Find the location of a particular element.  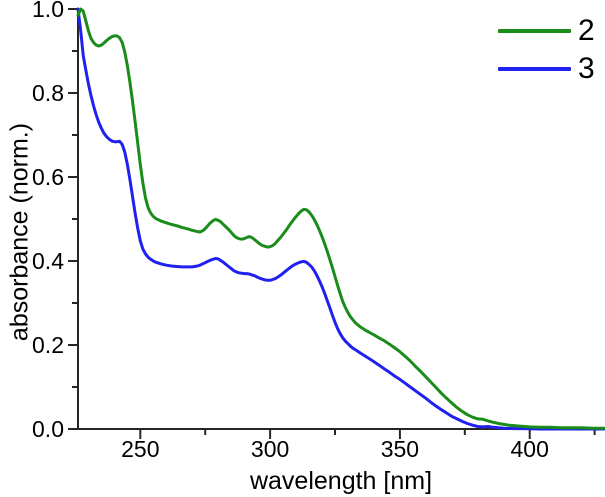

y-tick-label: 0.8 is located at coordinates (48, 93).